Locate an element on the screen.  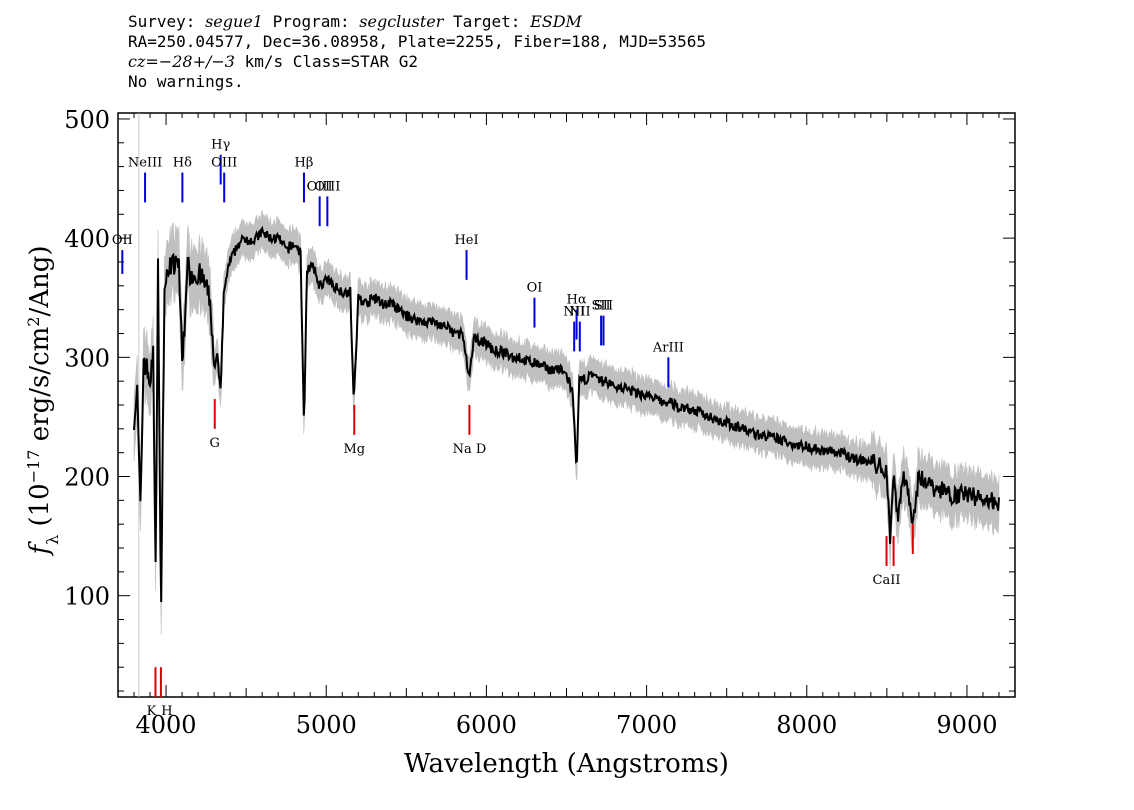
x-tick-label: 9000 is located at coordinates (966, 725).